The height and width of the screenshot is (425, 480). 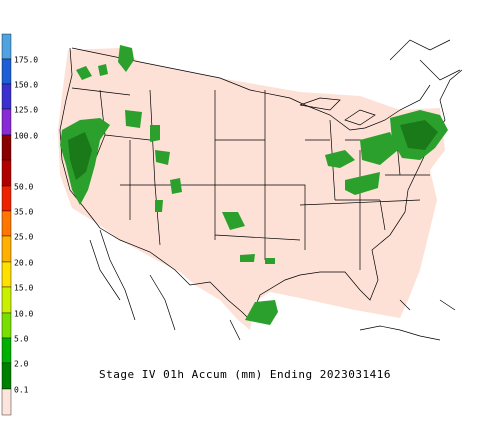 What do you see at coordinates (6, 224) in the screenshot?
I see `legend-bar` at bounding box center [6, 224].